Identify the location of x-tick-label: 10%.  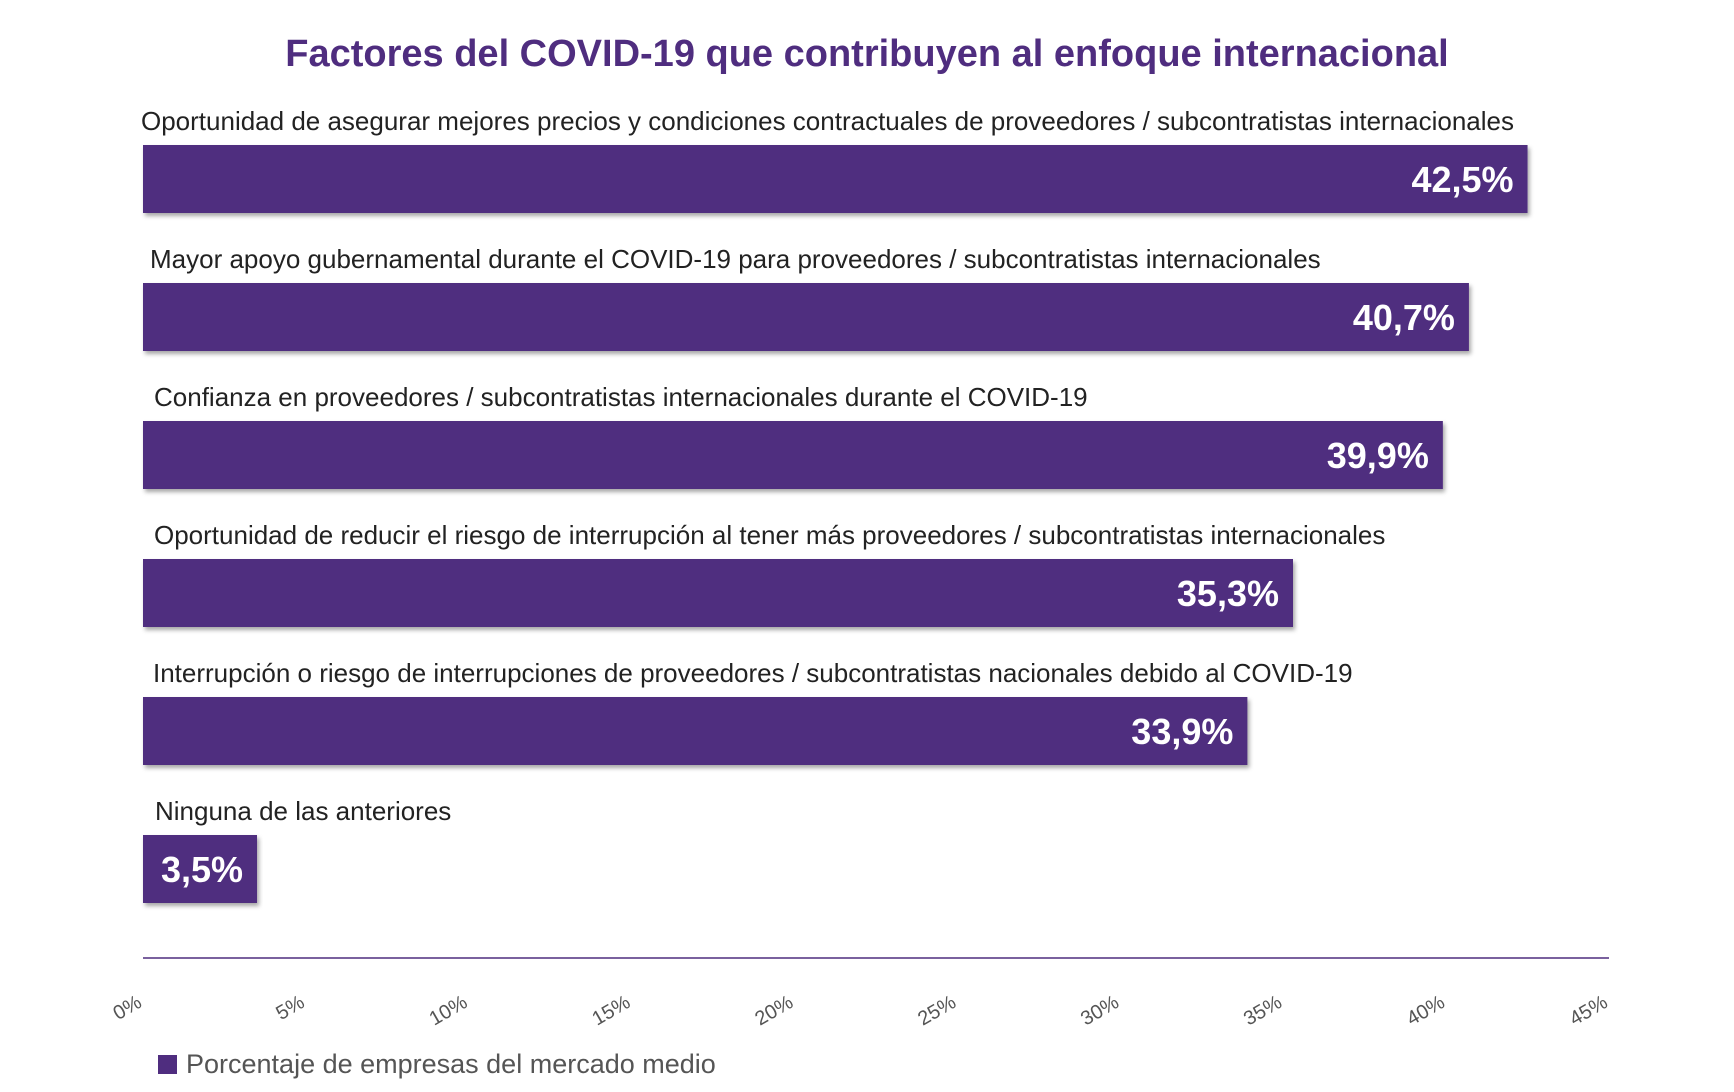
(449, 1010).